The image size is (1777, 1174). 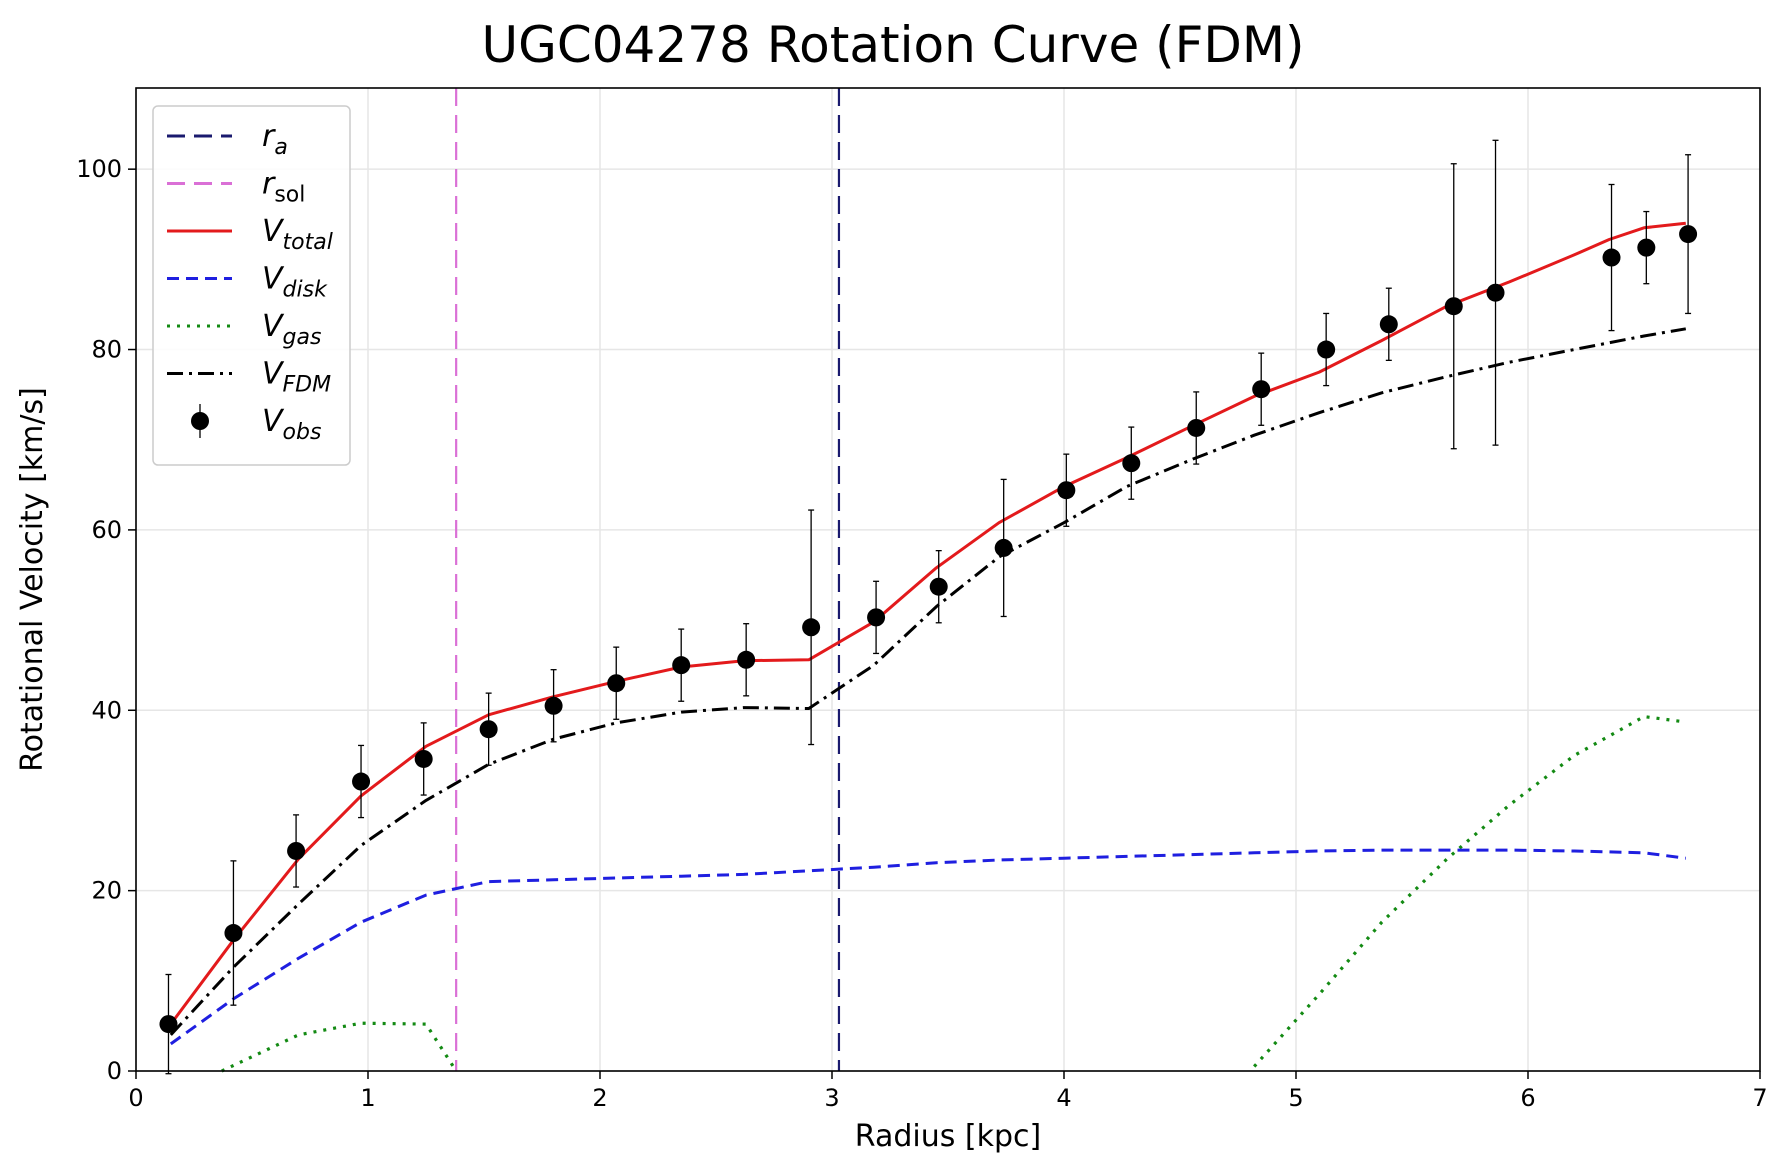 What do you see at coordinates (295, 282) in the screenshot?
I see `legend-vdisk-label: Vdisk` at bounding box center [295, 282].